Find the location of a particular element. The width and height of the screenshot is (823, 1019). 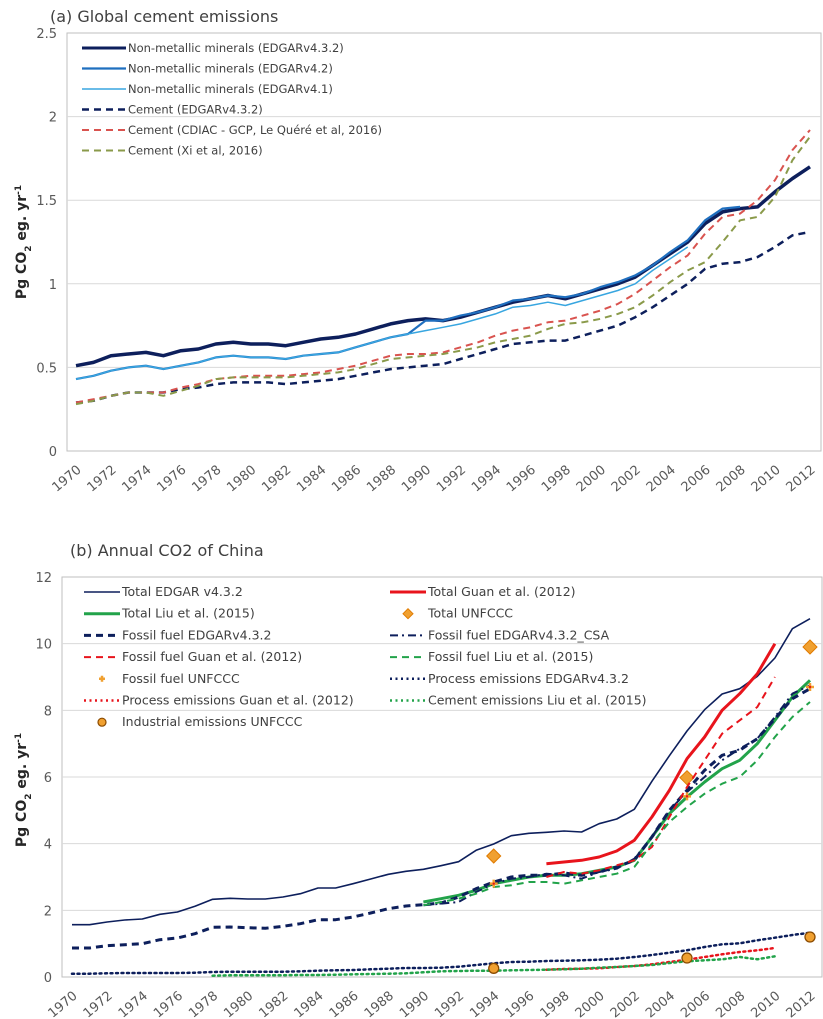

y-axis-label-part: -1 is located at coordinates (19, 738).